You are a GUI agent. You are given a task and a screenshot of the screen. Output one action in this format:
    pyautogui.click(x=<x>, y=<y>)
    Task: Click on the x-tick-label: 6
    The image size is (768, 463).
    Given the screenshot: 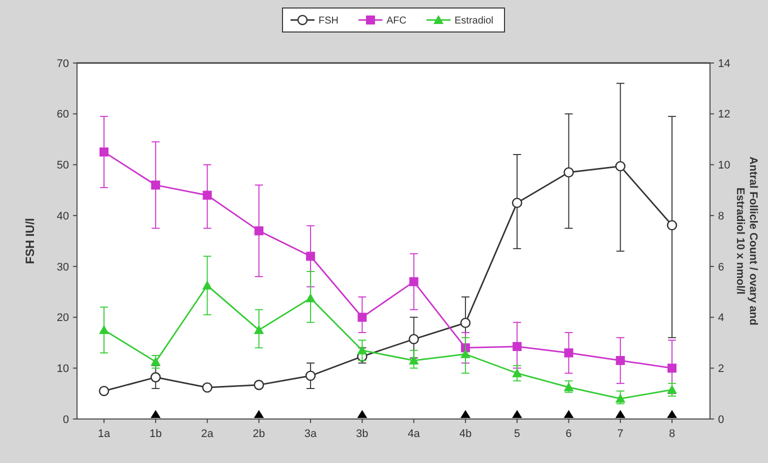 What is the action you would take?
    pyautogui.click(x=569, y=434)
    